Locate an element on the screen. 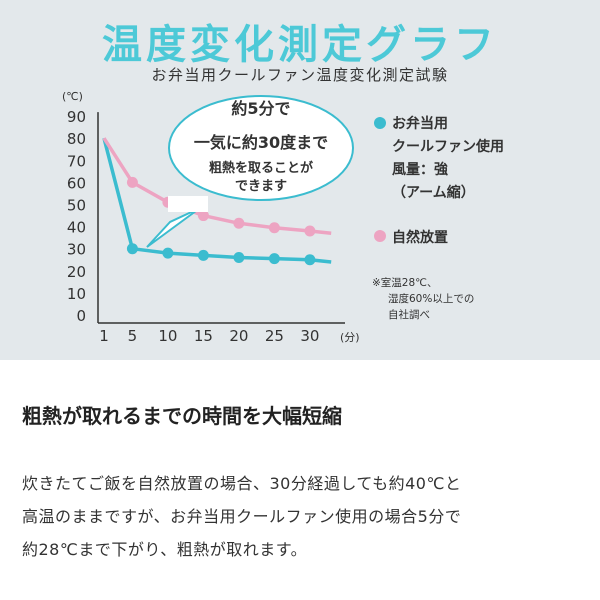  chart-note: 湿度60%以上での is located at coordinates (431, 298).